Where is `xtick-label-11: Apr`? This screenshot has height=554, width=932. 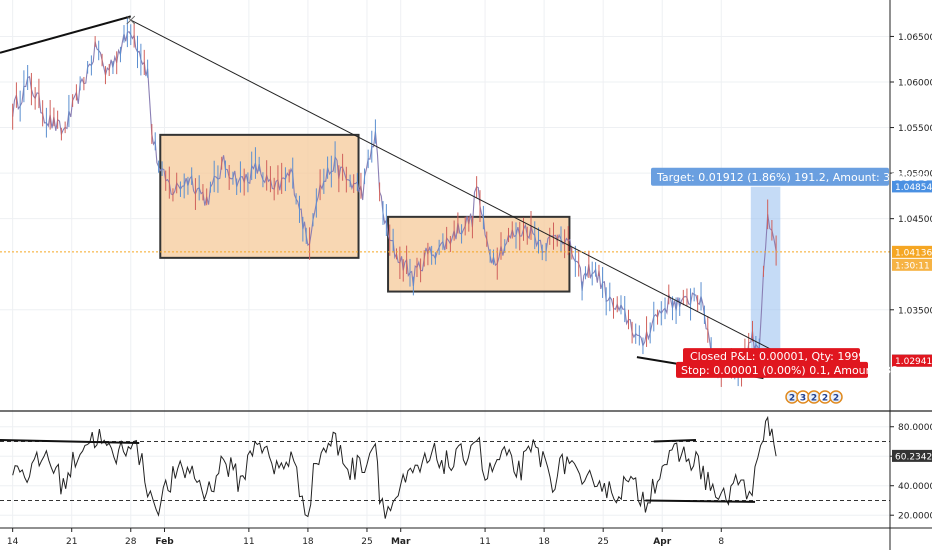 xtick-label-11: Apr is located at coordinates (662, 542).